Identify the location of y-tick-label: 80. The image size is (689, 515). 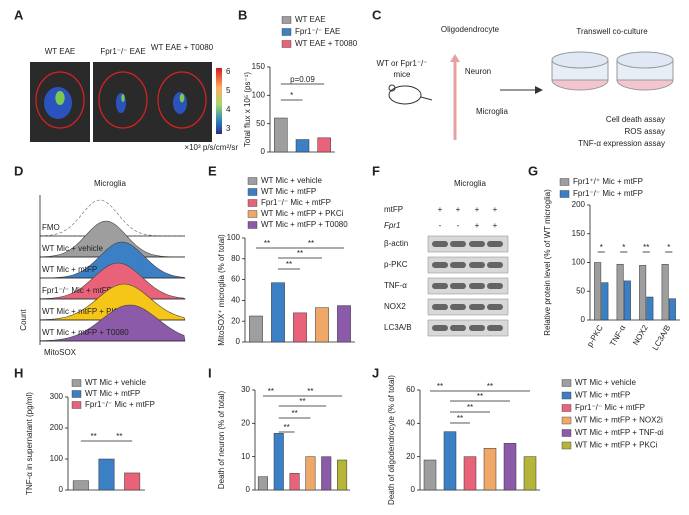
(235, 258).